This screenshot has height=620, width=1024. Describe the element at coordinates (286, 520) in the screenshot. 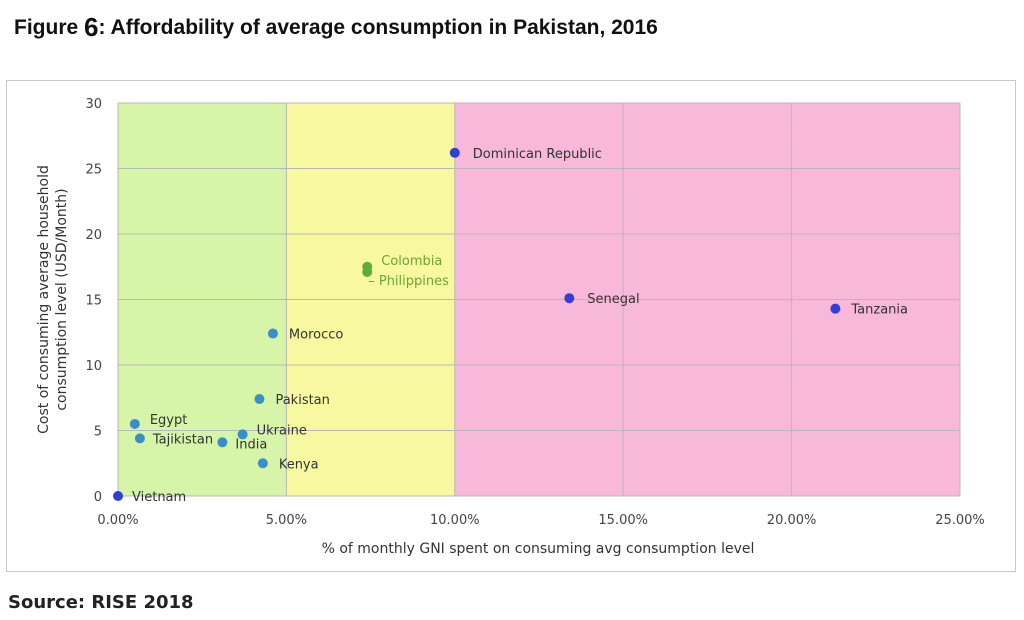

I see `x-tick-label: 5.00%` at that location.